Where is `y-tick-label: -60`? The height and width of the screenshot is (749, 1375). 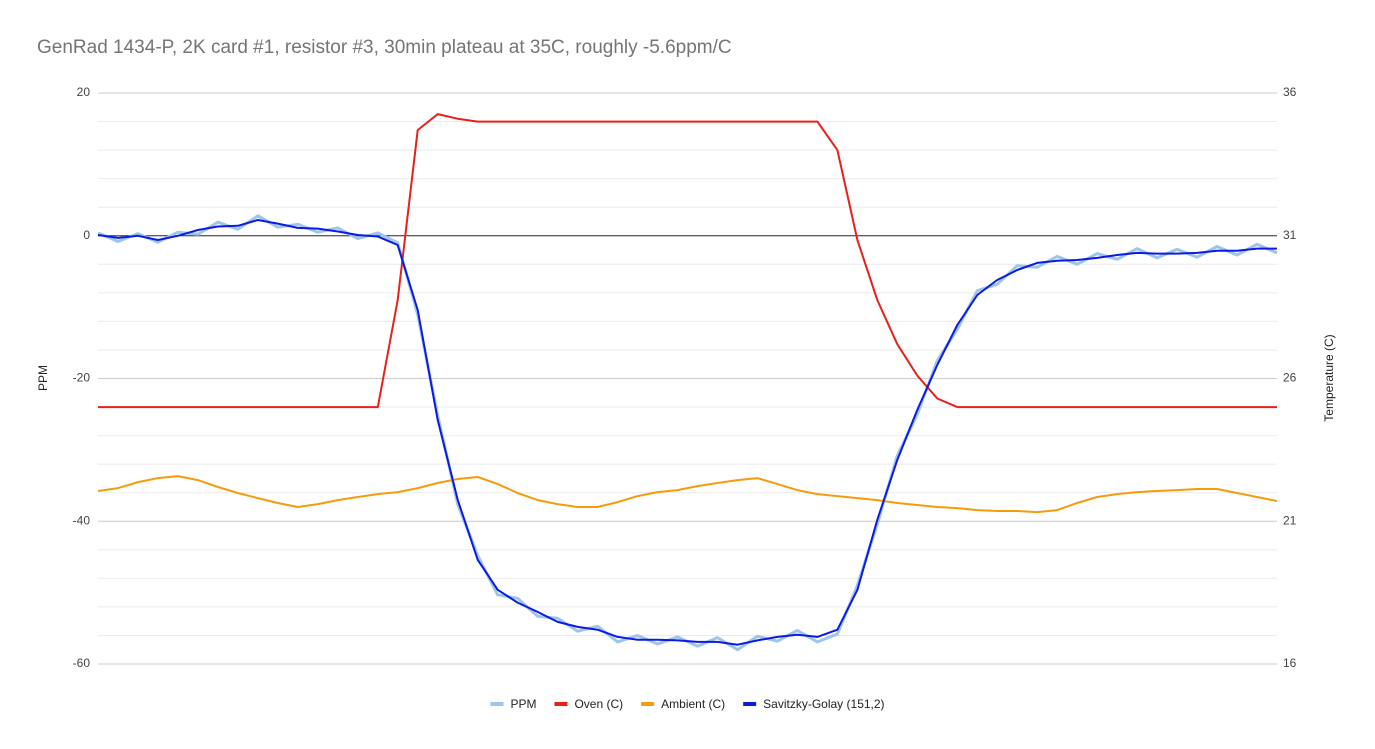
y-tick-label: -60 is located at coordinates (82, 663).